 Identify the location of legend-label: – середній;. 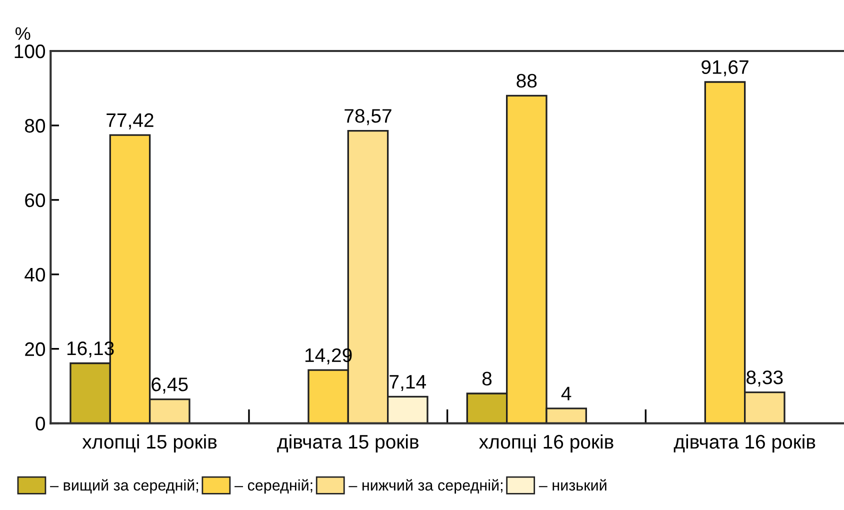
(273, 486).